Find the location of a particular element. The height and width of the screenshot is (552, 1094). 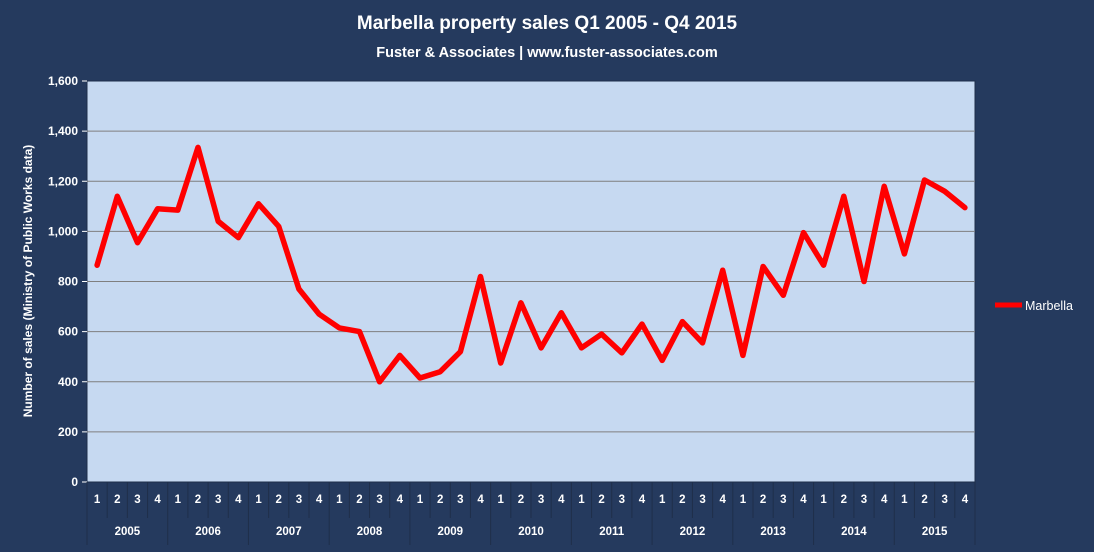

x-year-label: 2006 is located at coordinates (208, 532).